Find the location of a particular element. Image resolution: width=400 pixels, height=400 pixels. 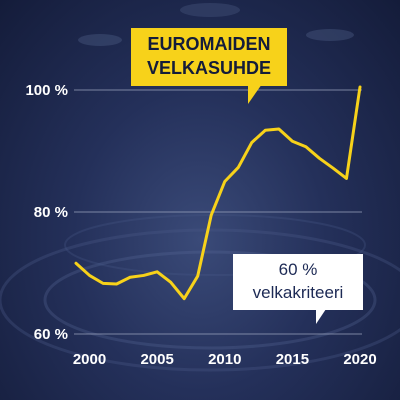

debt-criterion-text: velkakriteeri is located at coordinates (298, 292).